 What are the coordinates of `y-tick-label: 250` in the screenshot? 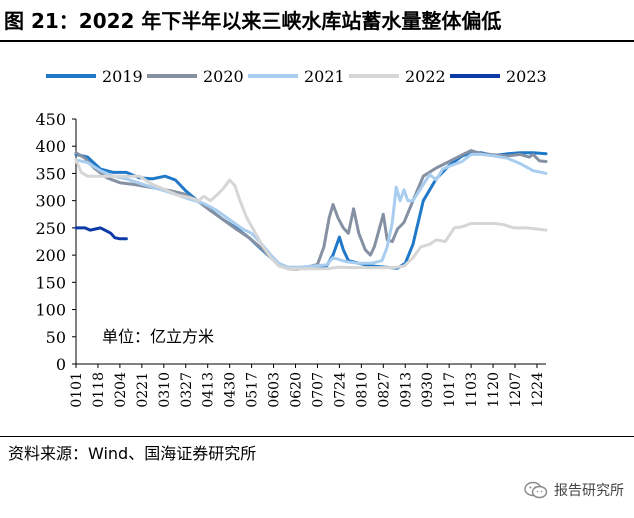 It's located at (50, 228).